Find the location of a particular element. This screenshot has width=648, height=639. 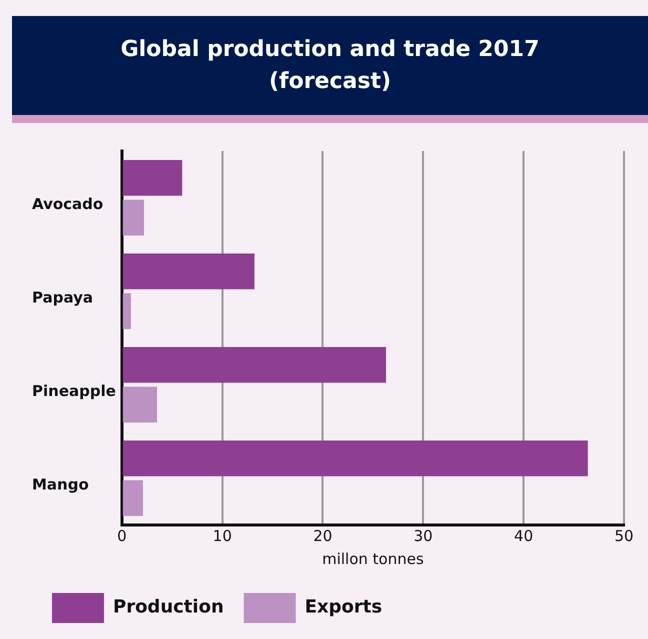

x-tick-label: 20 is located at coordinates (322, 535).